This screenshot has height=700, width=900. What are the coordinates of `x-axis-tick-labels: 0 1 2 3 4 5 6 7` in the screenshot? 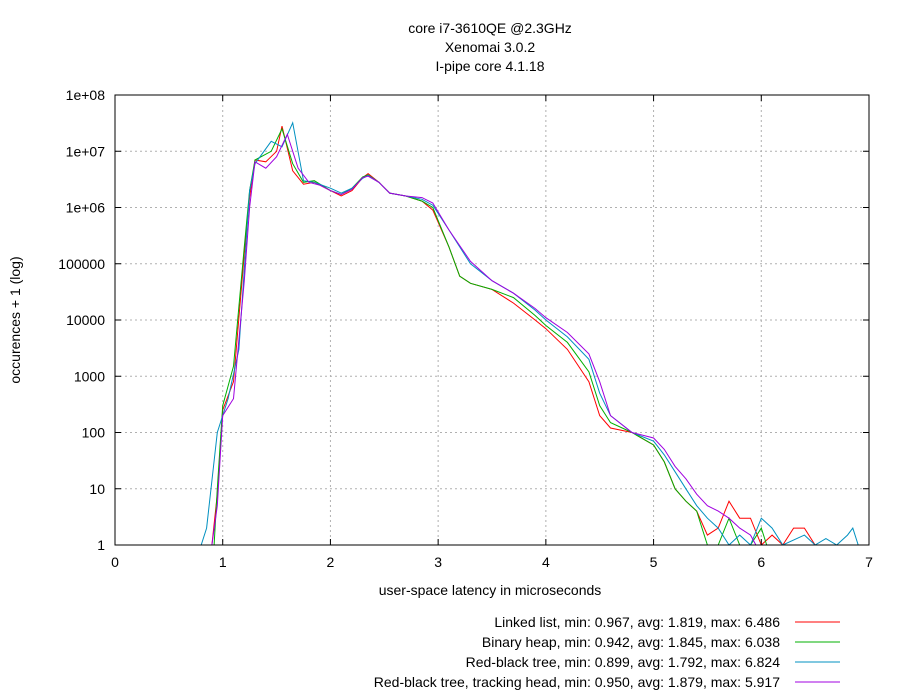 It's located at (492, 562).